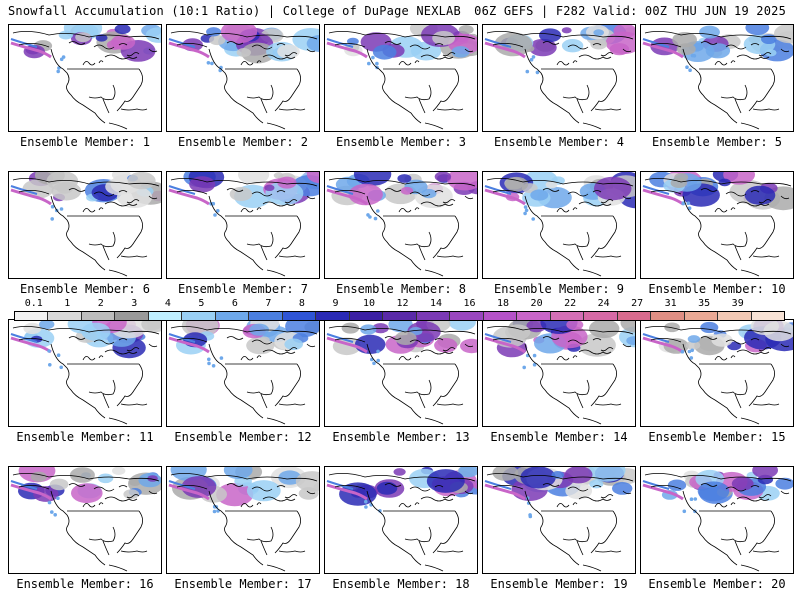  Describe the element at coordinates (401, 437) in the screenshot. I see `ensemble-member-label: Ensemble Member: 13` at that location.